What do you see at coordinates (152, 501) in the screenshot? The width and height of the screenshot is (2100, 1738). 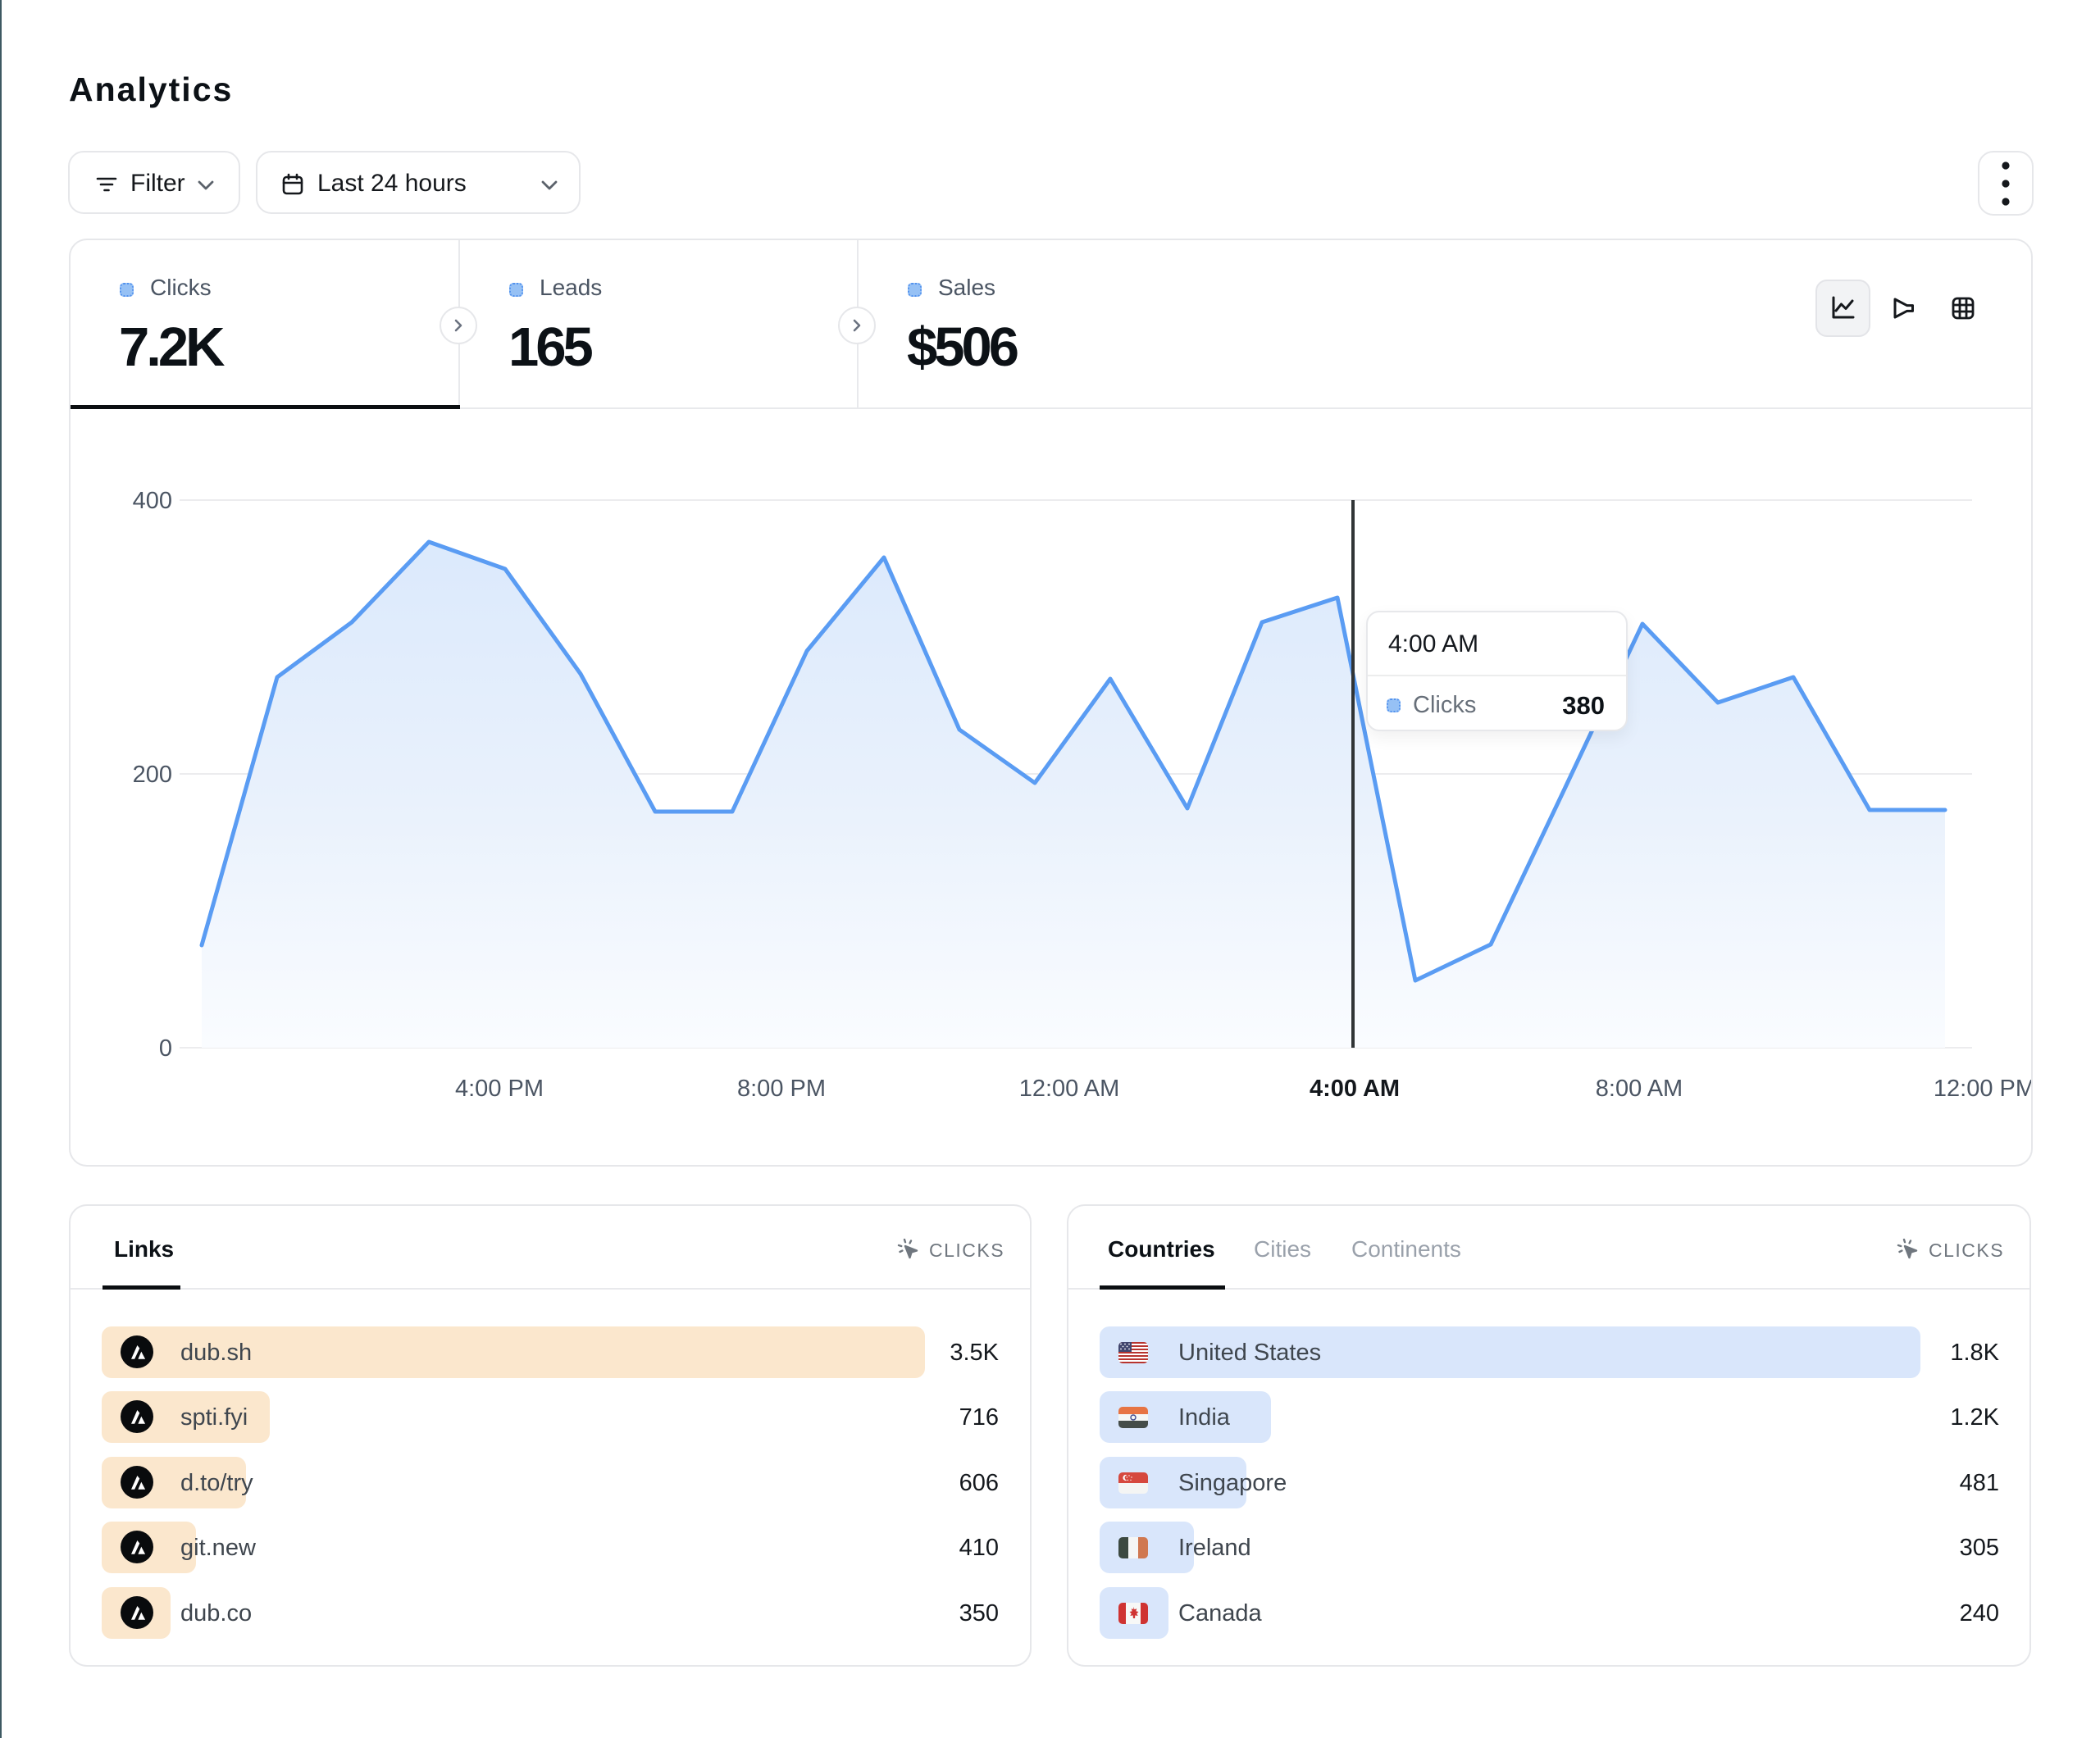 I see `svg-text: 400` at bounding box center [152, 501].